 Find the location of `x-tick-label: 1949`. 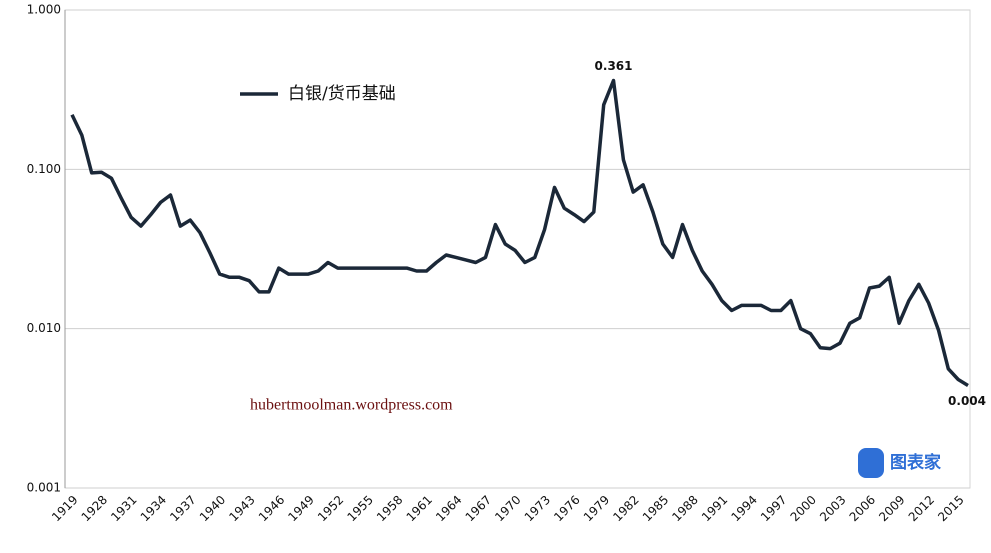

x-tick-label: 1949 is located at coordinates (300, 508).